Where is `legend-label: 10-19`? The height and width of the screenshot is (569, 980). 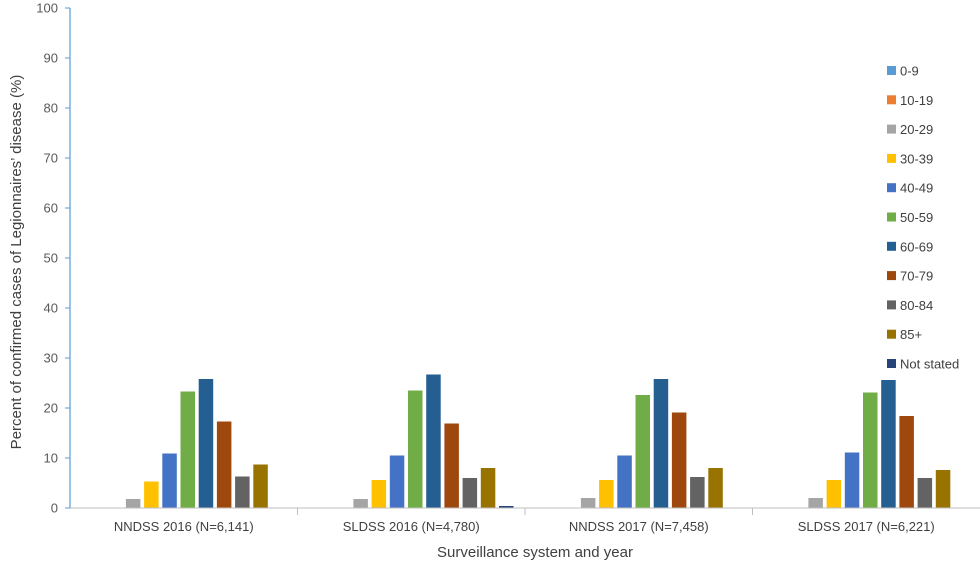
legend-label: 10-19 is located at coordinates (916, 100).